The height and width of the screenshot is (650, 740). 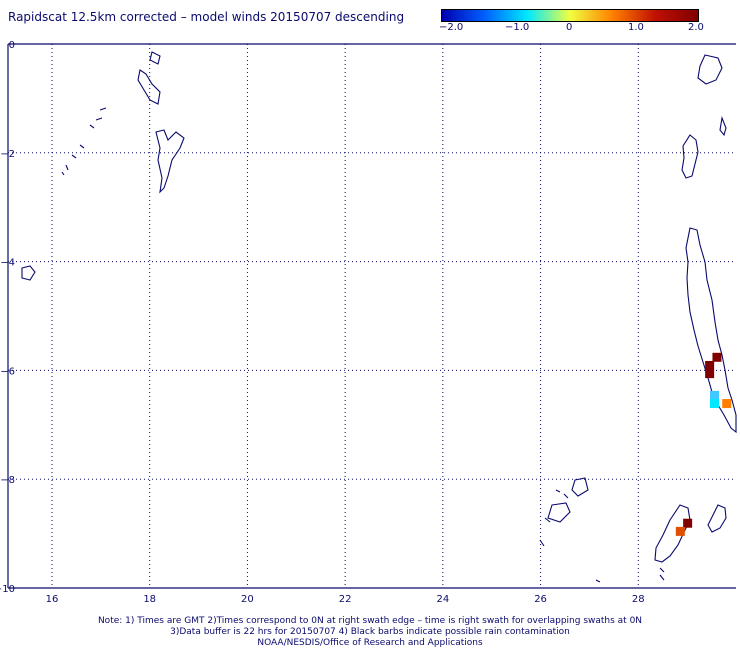 What do you see at coordinates (638, 599) in the screenshot?
I see `x-tick-label: 28` at bounding box center [638, 599].